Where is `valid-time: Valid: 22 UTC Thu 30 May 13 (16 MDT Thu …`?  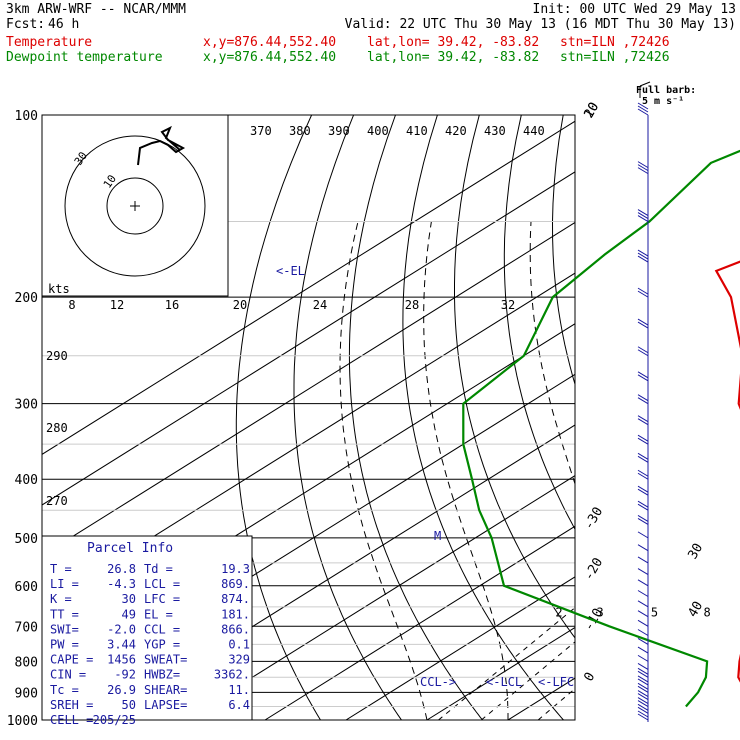 valid-time: Valid: 22 UTC Thu 30 May 13 (16 MDT Thu … is located at coordinates (540, 24).